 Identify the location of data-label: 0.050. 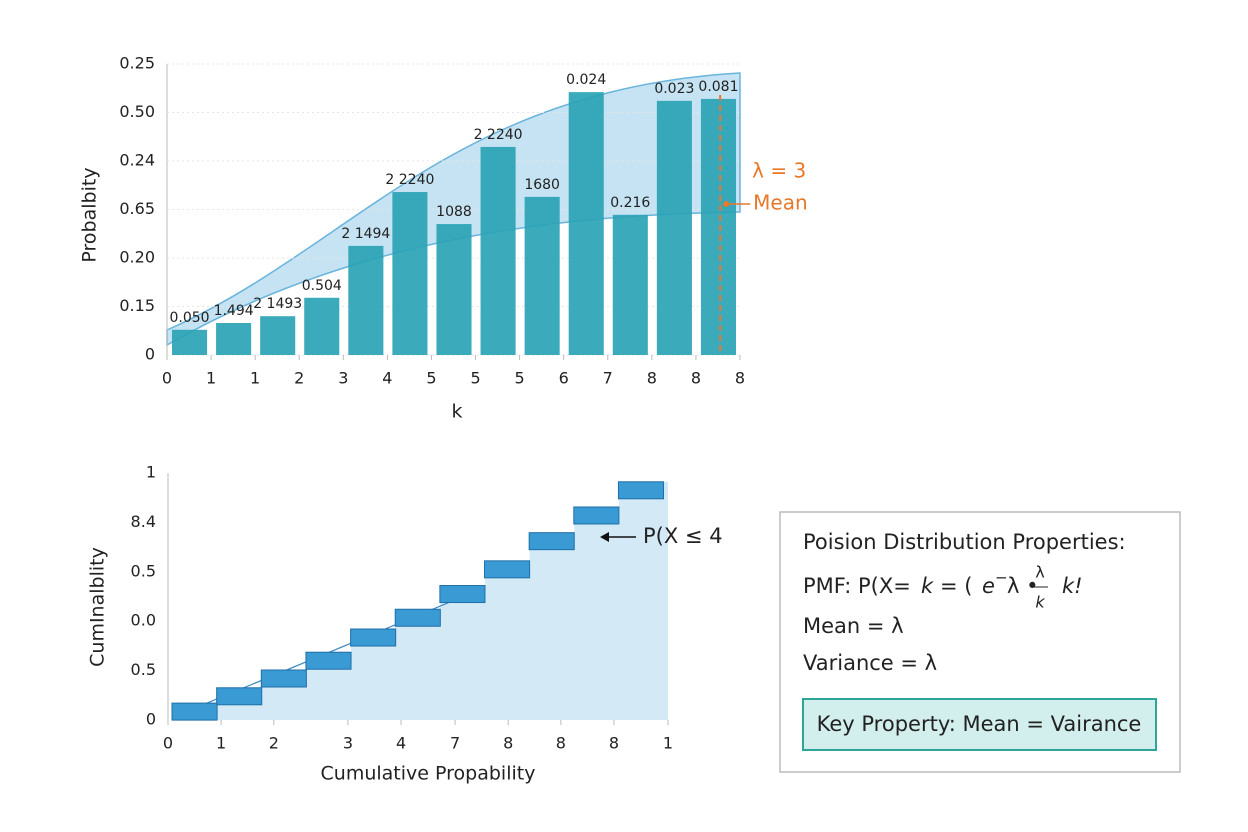
(189, 318).